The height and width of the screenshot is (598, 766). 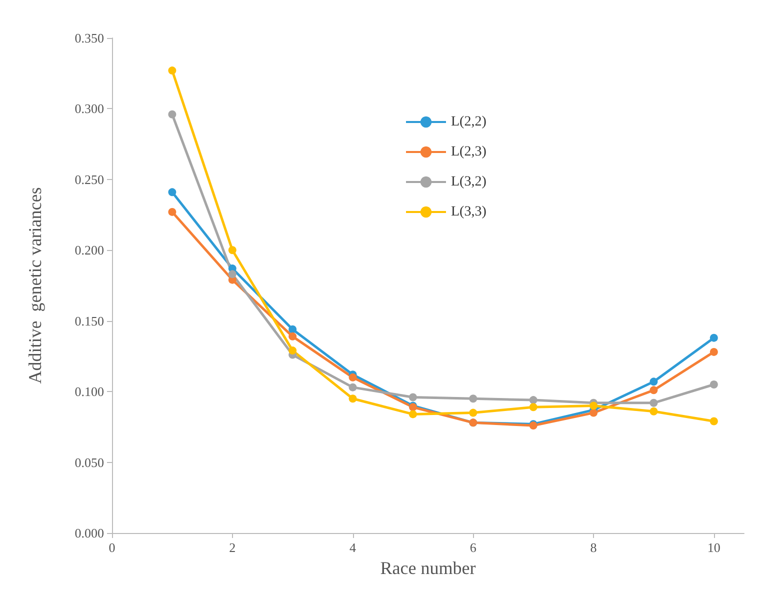 I want to click on y-tick-label: 0.150, so click(x=89, y=320).